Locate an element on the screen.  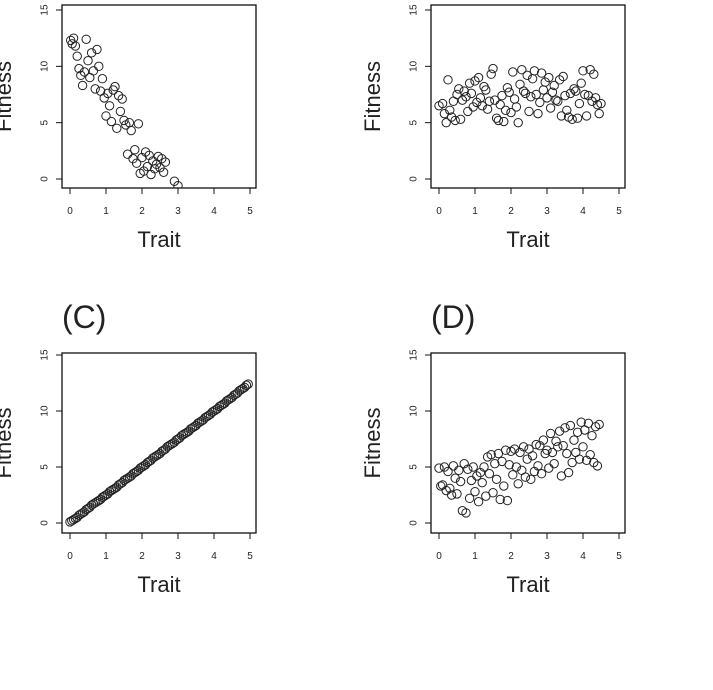
y-axis-label: Fitness is located at coordinates (372, 443).